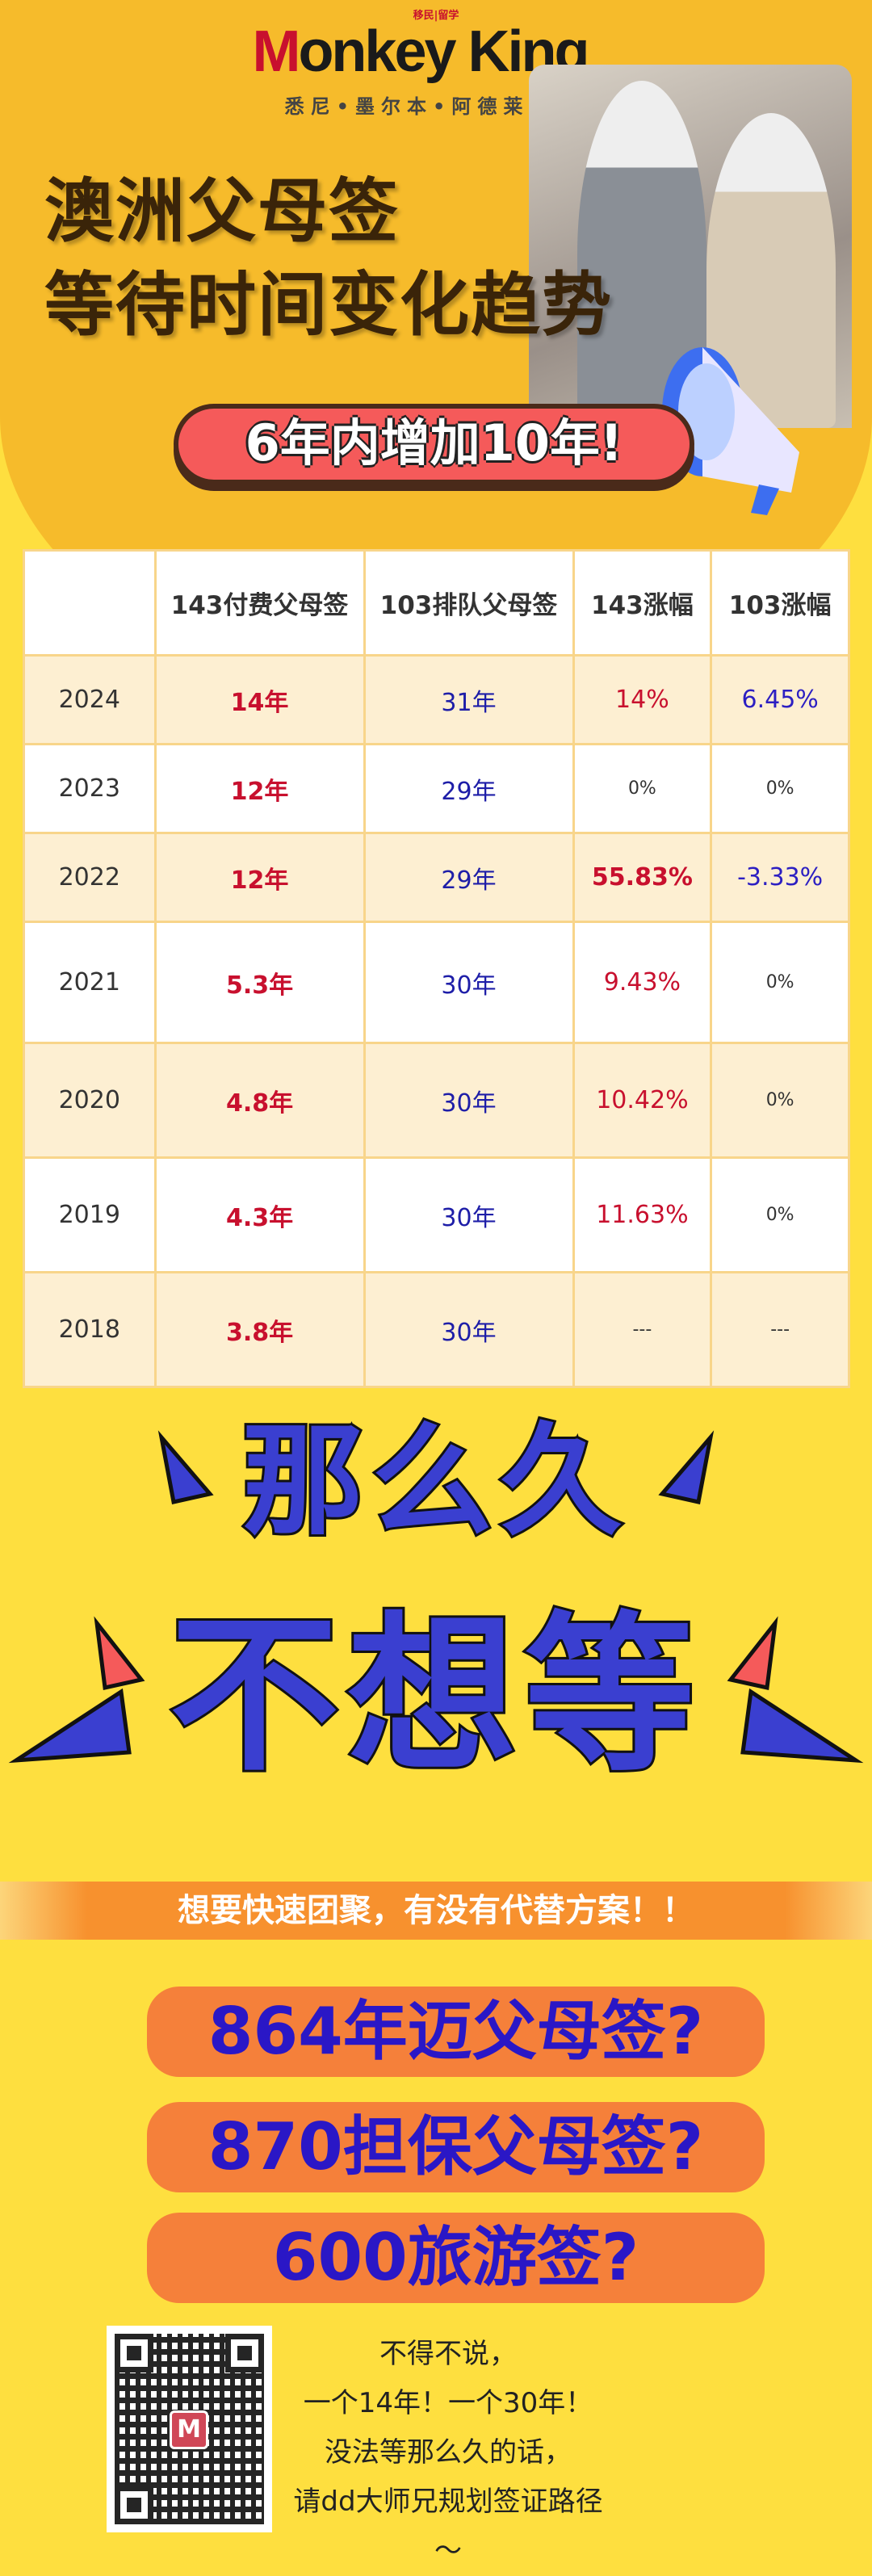  I want to click on table-row: 2021 5.3年 30年 9.43% 0%, so click(436, 982).